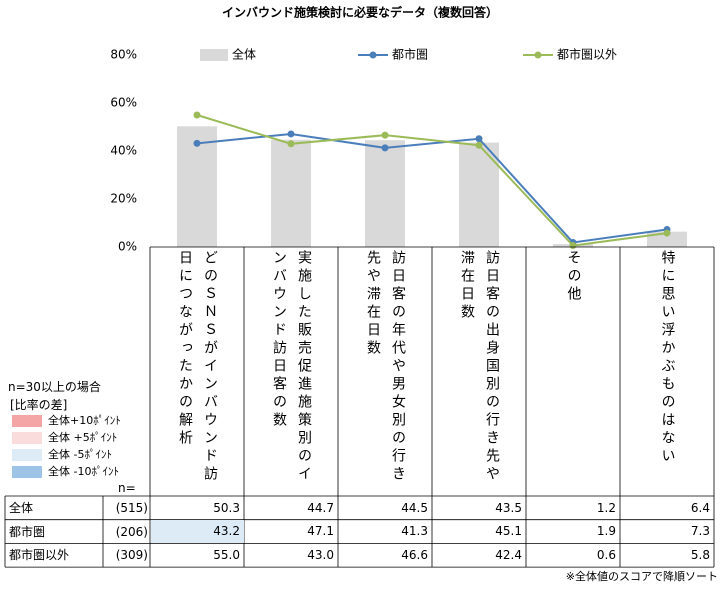  Describe the element at coordinates (131, 531) in the screenshot. I see `n-value: (206)` at that location.